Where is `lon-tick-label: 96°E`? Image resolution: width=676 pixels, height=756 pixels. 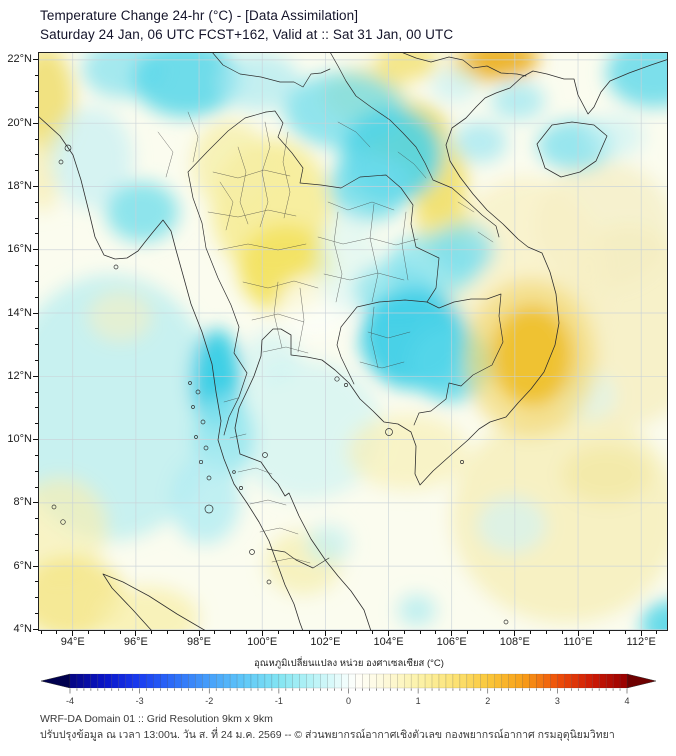
lon-tick-label: 96°E is located at coordinates (135, 642).